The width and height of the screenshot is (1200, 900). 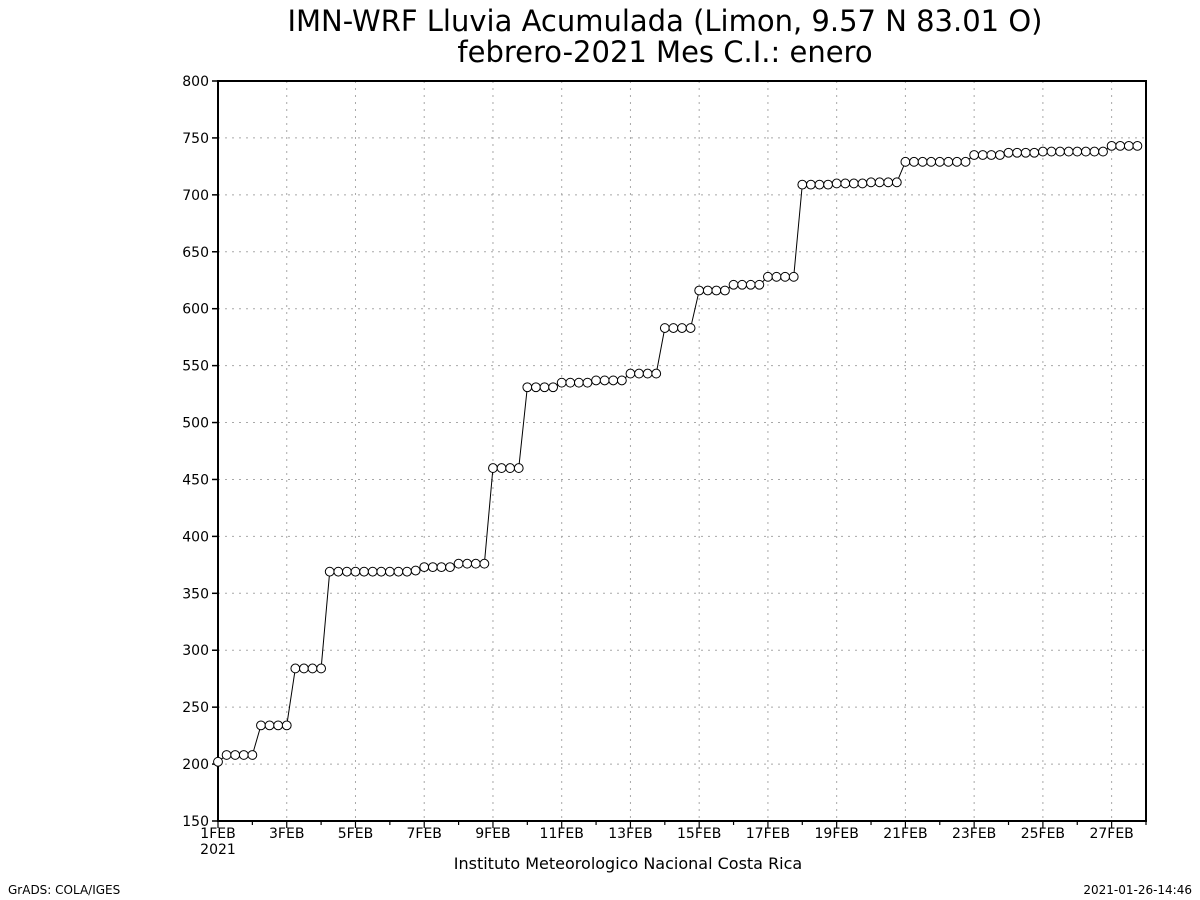 What do you see at coordinates (664, 52) in the screenshot?
I see `chart-subtitle: febrero-2021 Mes C.I.: enero` at bounding box center [664, 52].